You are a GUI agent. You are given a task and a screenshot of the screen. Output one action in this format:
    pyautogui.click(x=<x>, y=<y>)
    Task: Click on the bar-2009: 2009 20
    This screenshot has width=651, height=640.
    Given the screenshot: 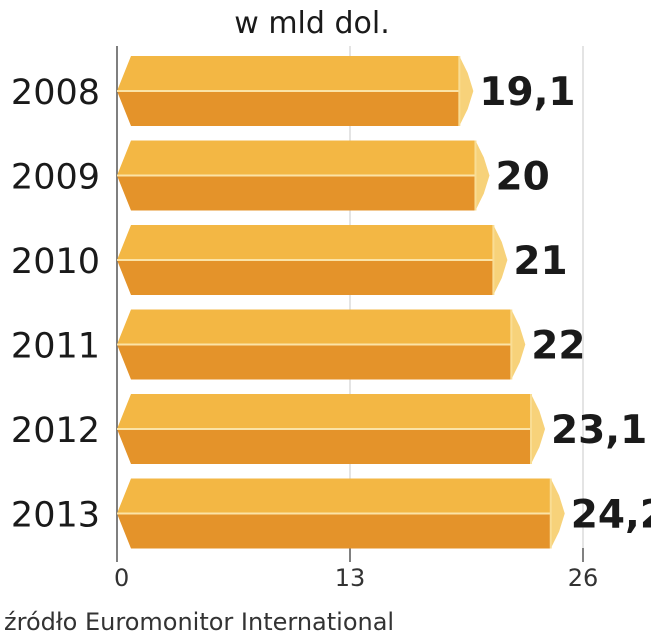 What is the action you would take?
    pyautogui.click(x=280, y=175)
    